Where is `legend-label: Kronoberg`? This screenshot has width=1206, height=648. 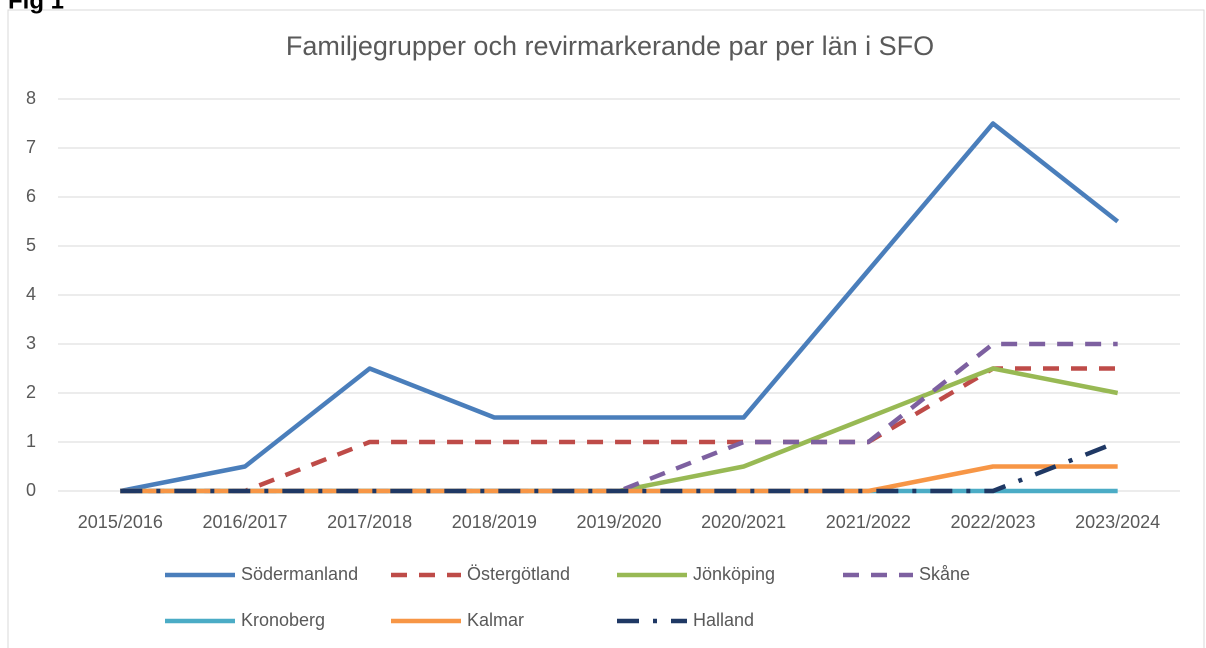 legend-label: Kronoberg is located at coordinates (283, 620).